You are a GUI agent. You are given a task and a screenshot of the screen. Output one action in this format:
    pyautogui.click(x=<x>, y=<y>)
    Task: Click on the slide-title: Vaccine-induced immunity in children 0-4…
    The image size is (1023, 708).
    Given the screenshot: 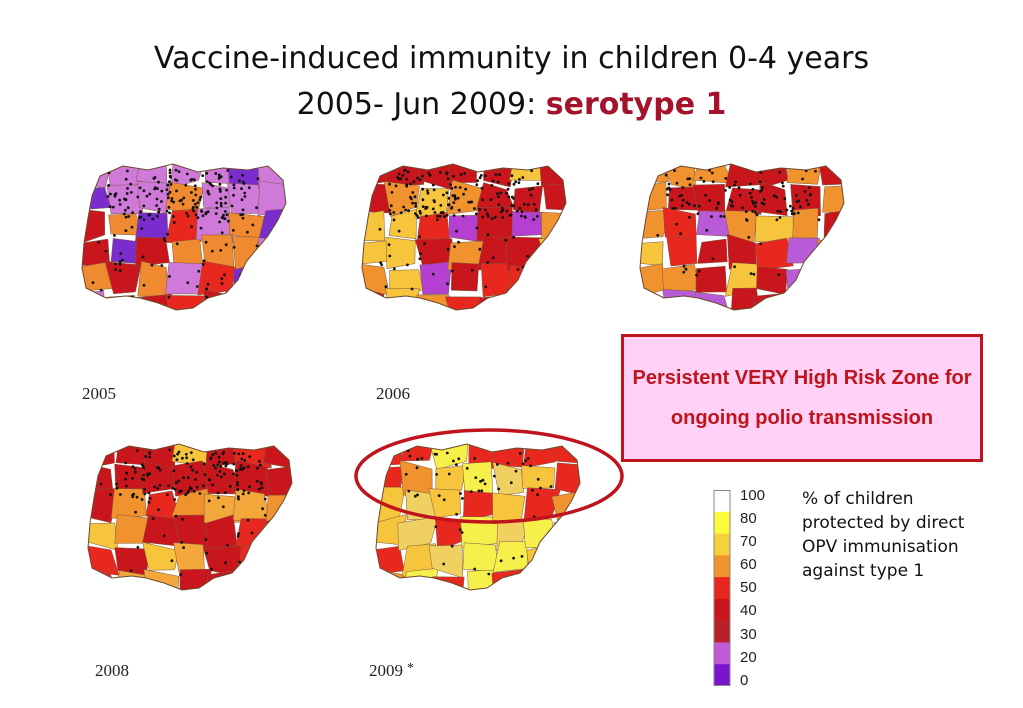 What is the action you would take?
    pyautogui.click(x=511, y=82)
    